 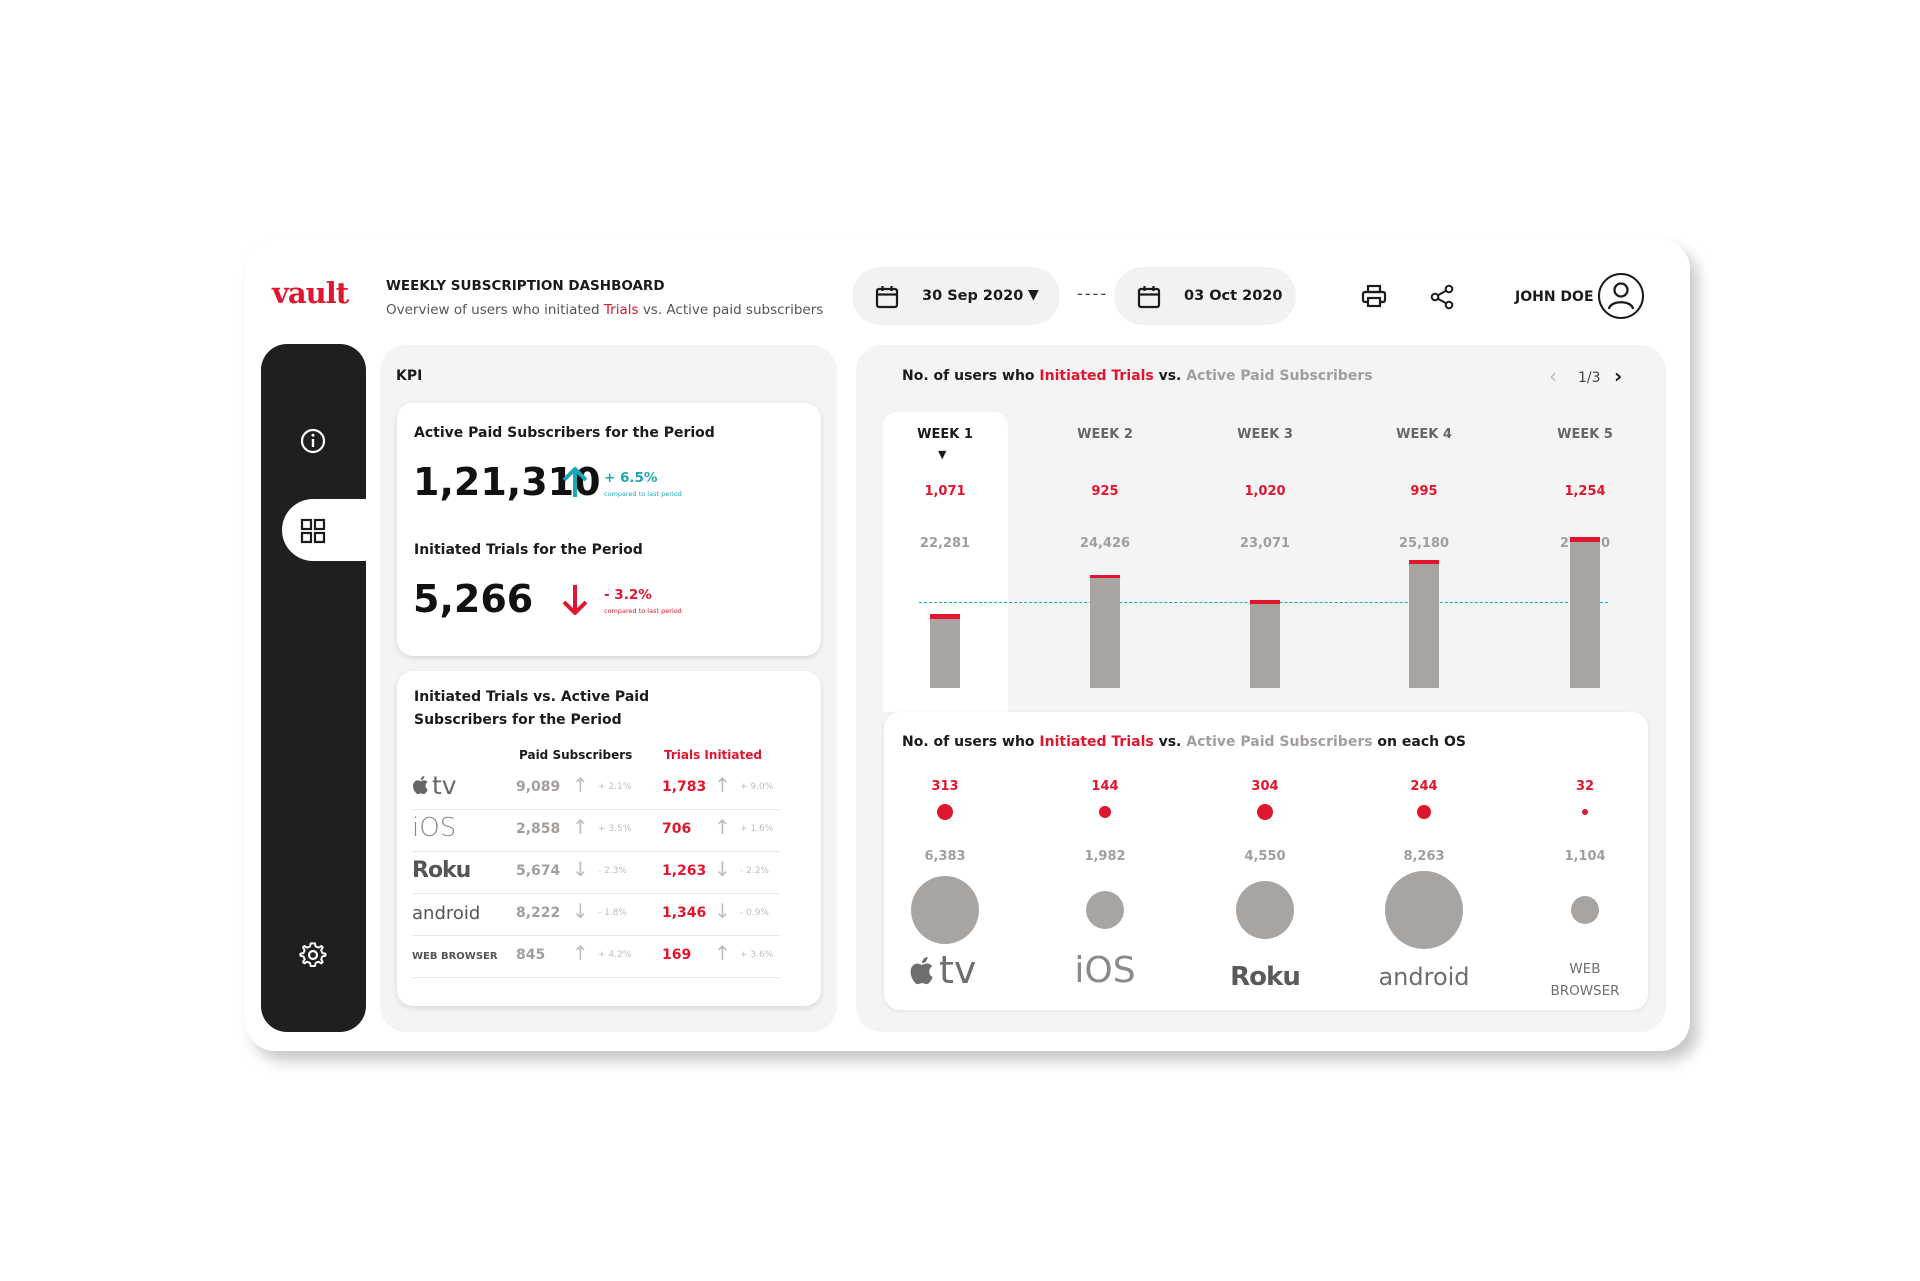 I want to click on vault-logo: vault, so click(x=310, y=293).